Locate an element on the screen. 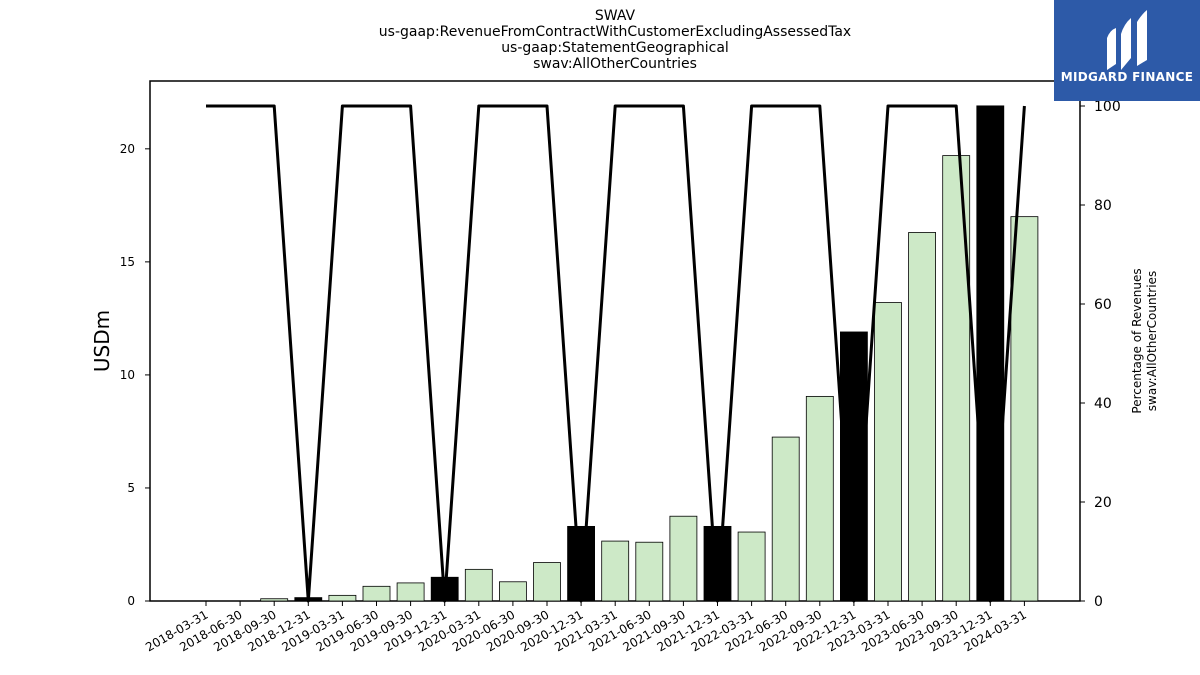 The width and height of the screenshot is (1200, 675). y2-tick-label: 40 is located at coordinates (1103, 404).